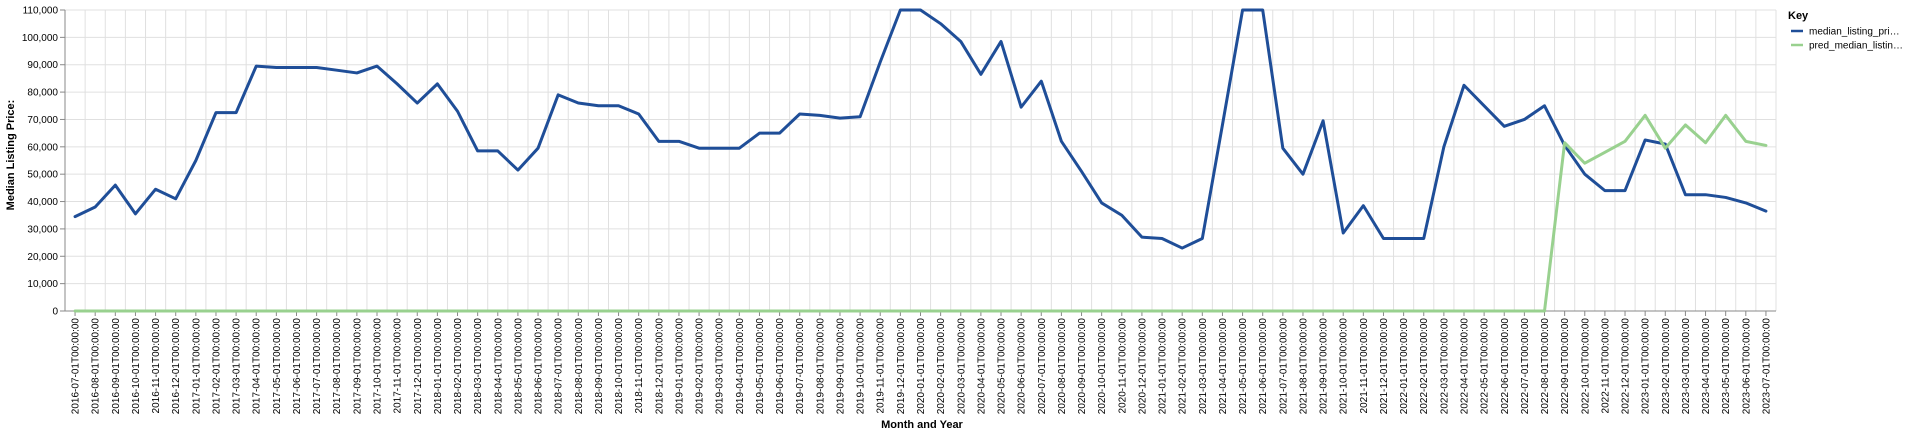 The image size is (1920, 434). What do you see at coordinates (277, 366) in the screenshot?
I see `x-tick-label: 2017-05-01T00:00:00` at bounding box center [277, 366].